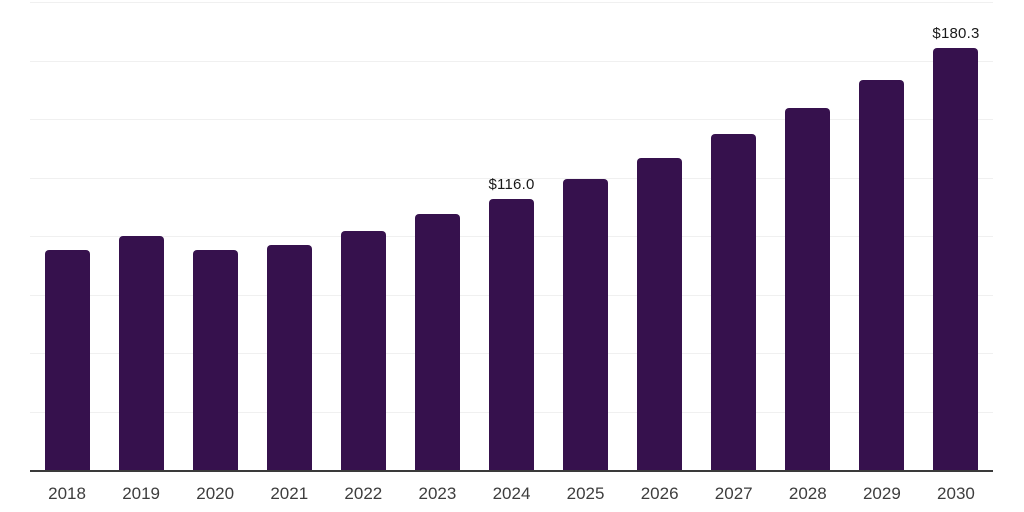  I want to click on x-axis-label: 2025, so click(585, 493).